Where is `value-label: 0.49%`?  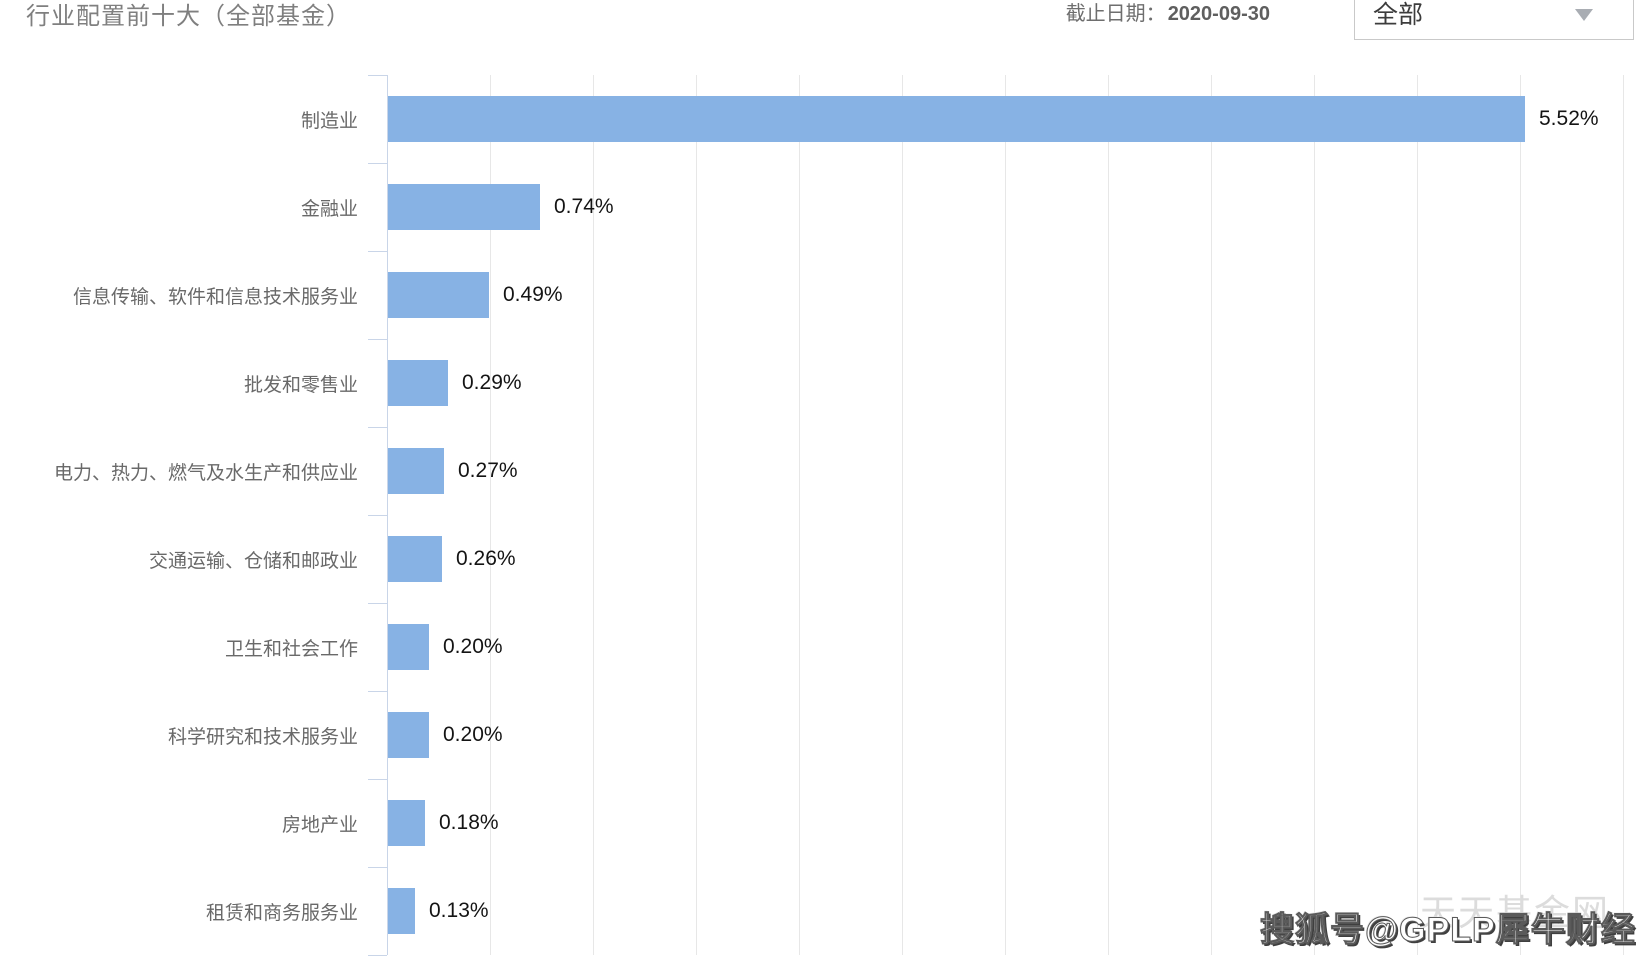 value-label: 0.49% is located at coordinates (533, 294).